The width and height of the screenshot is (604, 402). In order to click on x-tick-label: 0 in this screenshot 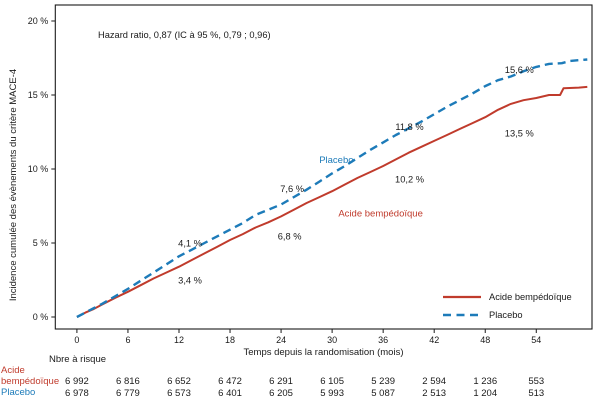, I will do `click(76, 340)`.